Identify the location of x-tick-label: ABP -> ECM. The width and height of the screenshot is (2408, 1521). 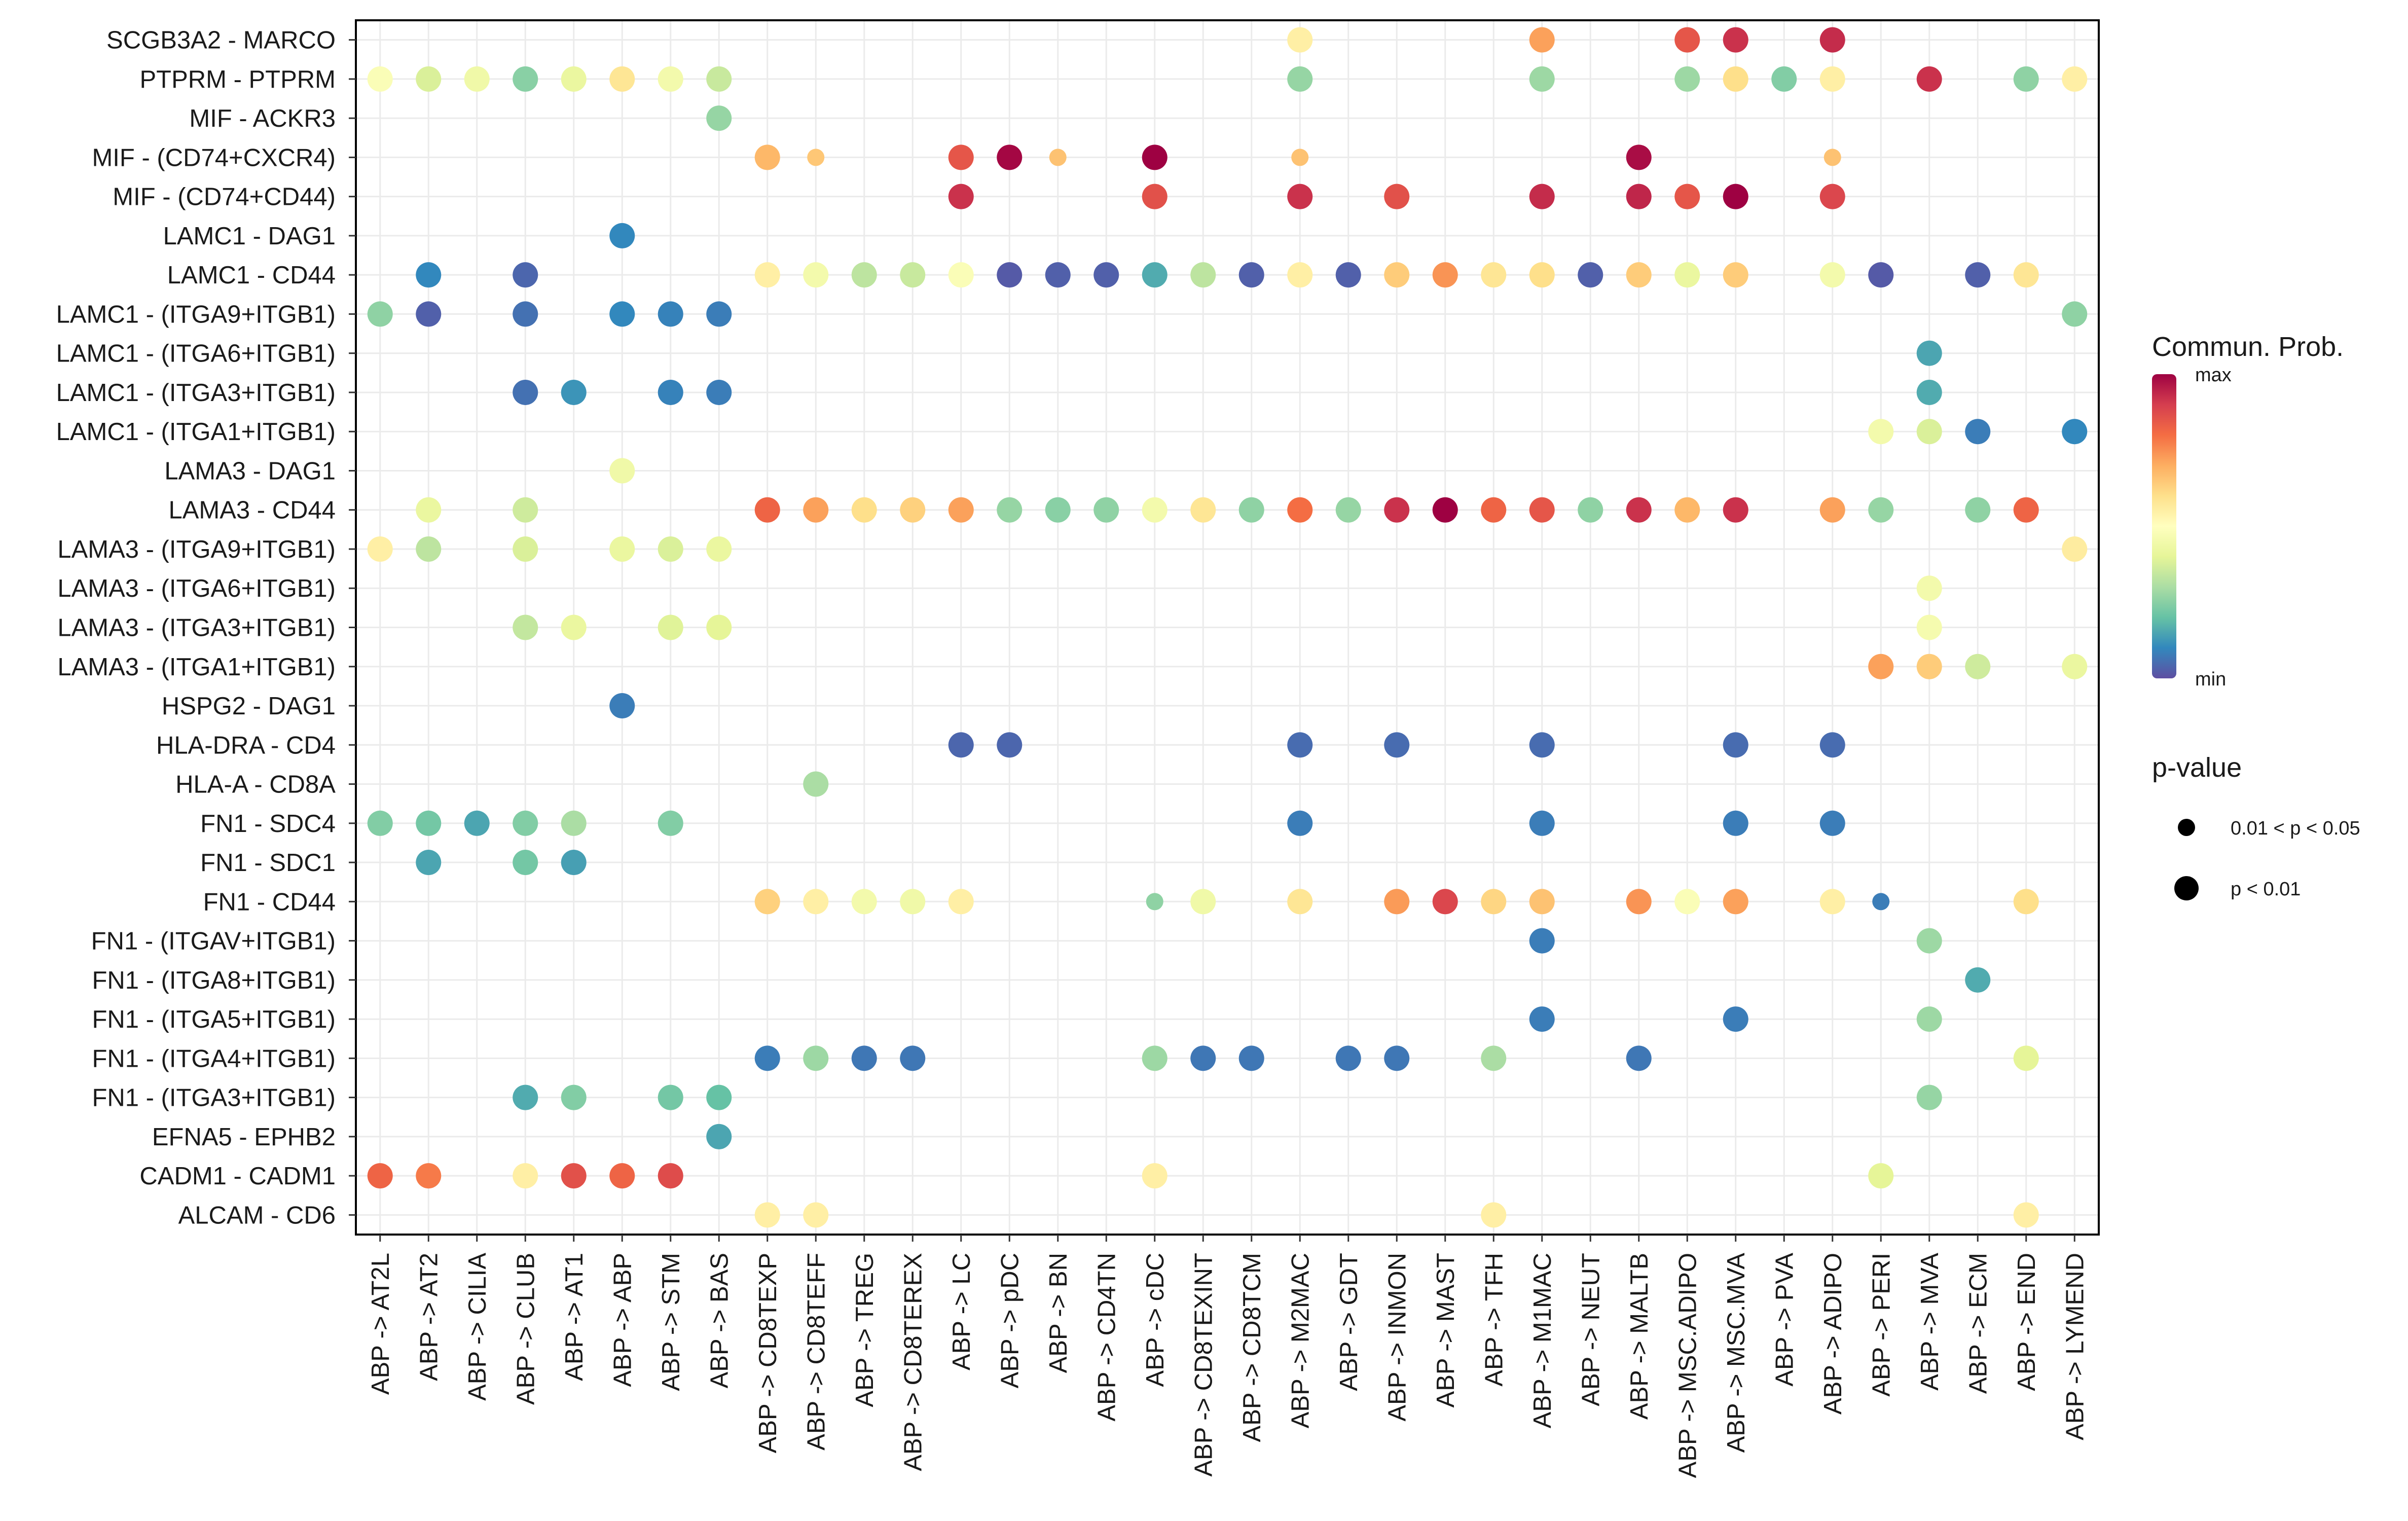
(1978, 1323).